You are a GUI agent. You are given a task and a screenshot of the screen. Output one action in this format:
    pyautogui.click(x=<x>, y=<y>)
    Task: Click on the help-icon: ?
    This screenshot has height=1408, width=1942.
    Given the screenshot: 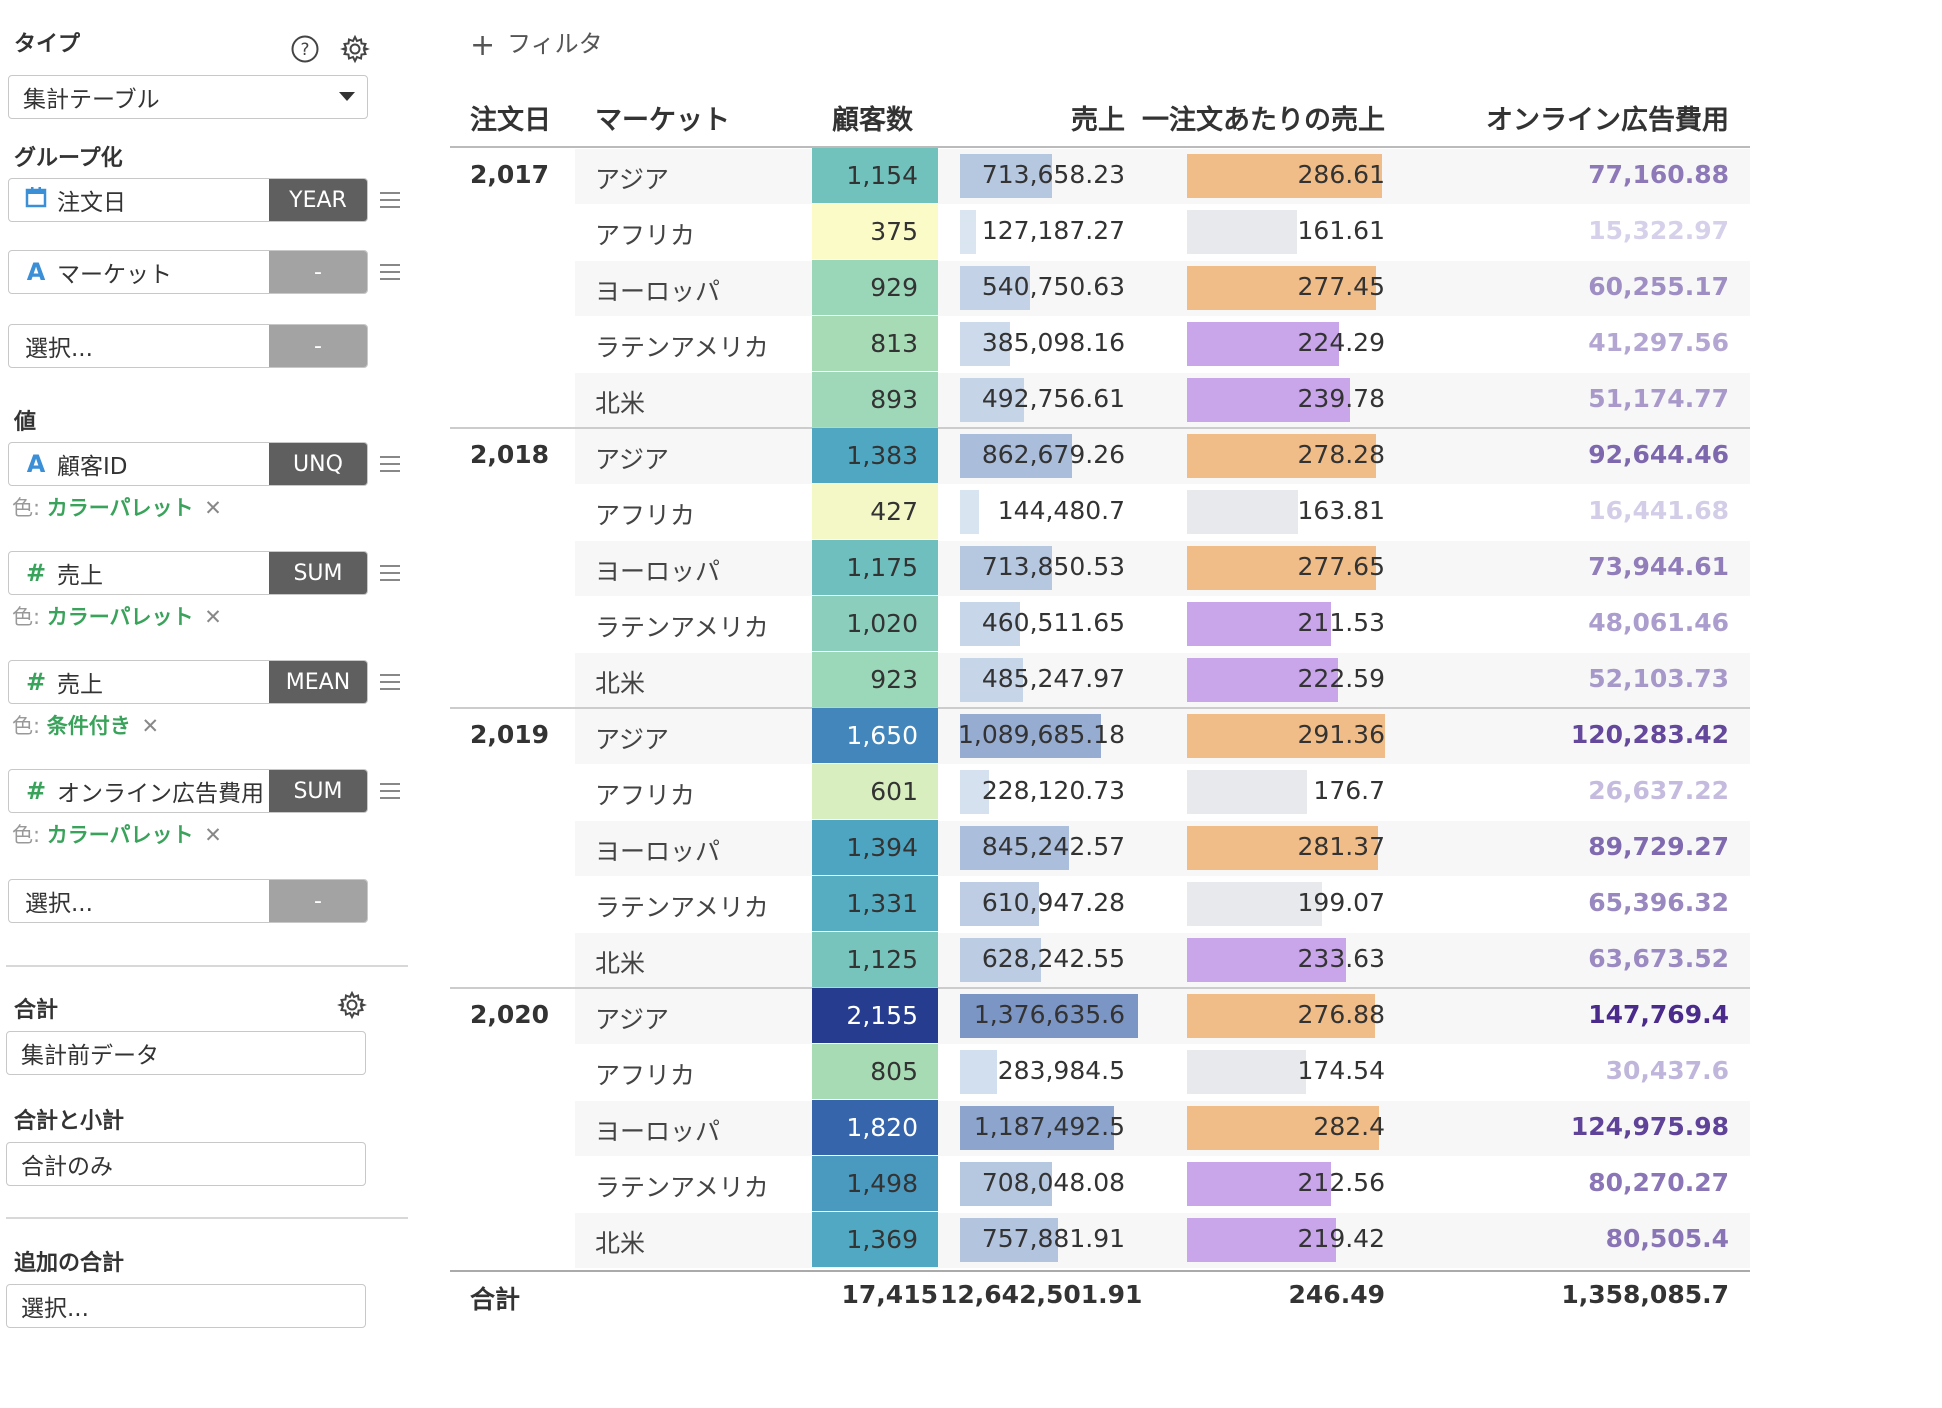 What is the action you would take?
    pyautogui.click(x=305, y=49)
    